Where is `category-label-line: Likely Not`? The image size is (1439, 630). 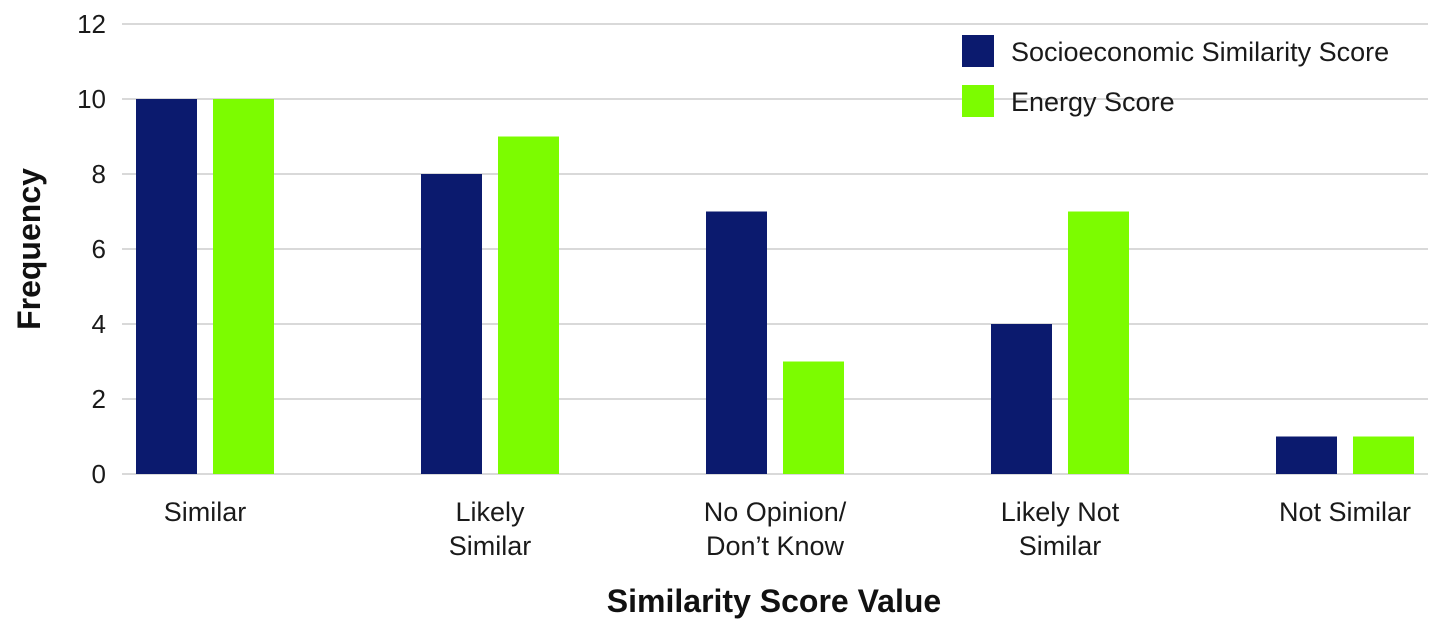
category-label-line: Likely Not is located at coordinates (1060, 512).